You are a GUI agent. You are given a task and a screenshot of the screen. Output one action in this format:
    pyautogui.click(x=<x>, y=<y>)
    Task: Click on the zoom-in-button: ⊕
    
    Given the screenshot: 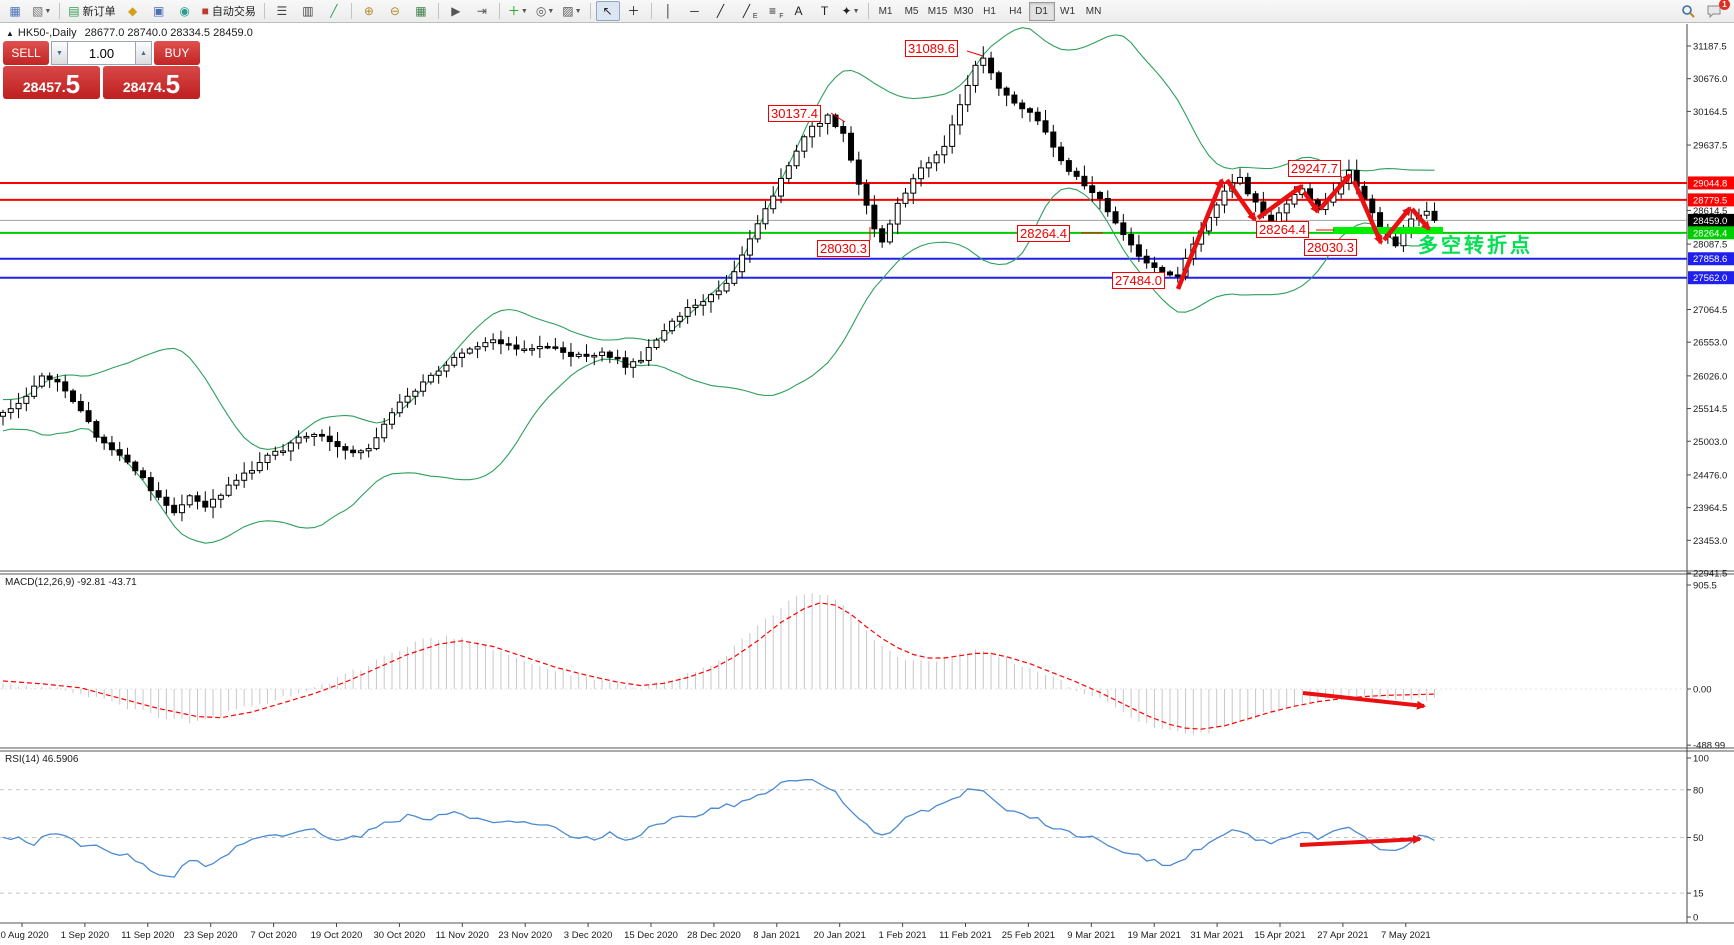 What is the action you would take?
    pyautogui.click(x=369, y=11)
    